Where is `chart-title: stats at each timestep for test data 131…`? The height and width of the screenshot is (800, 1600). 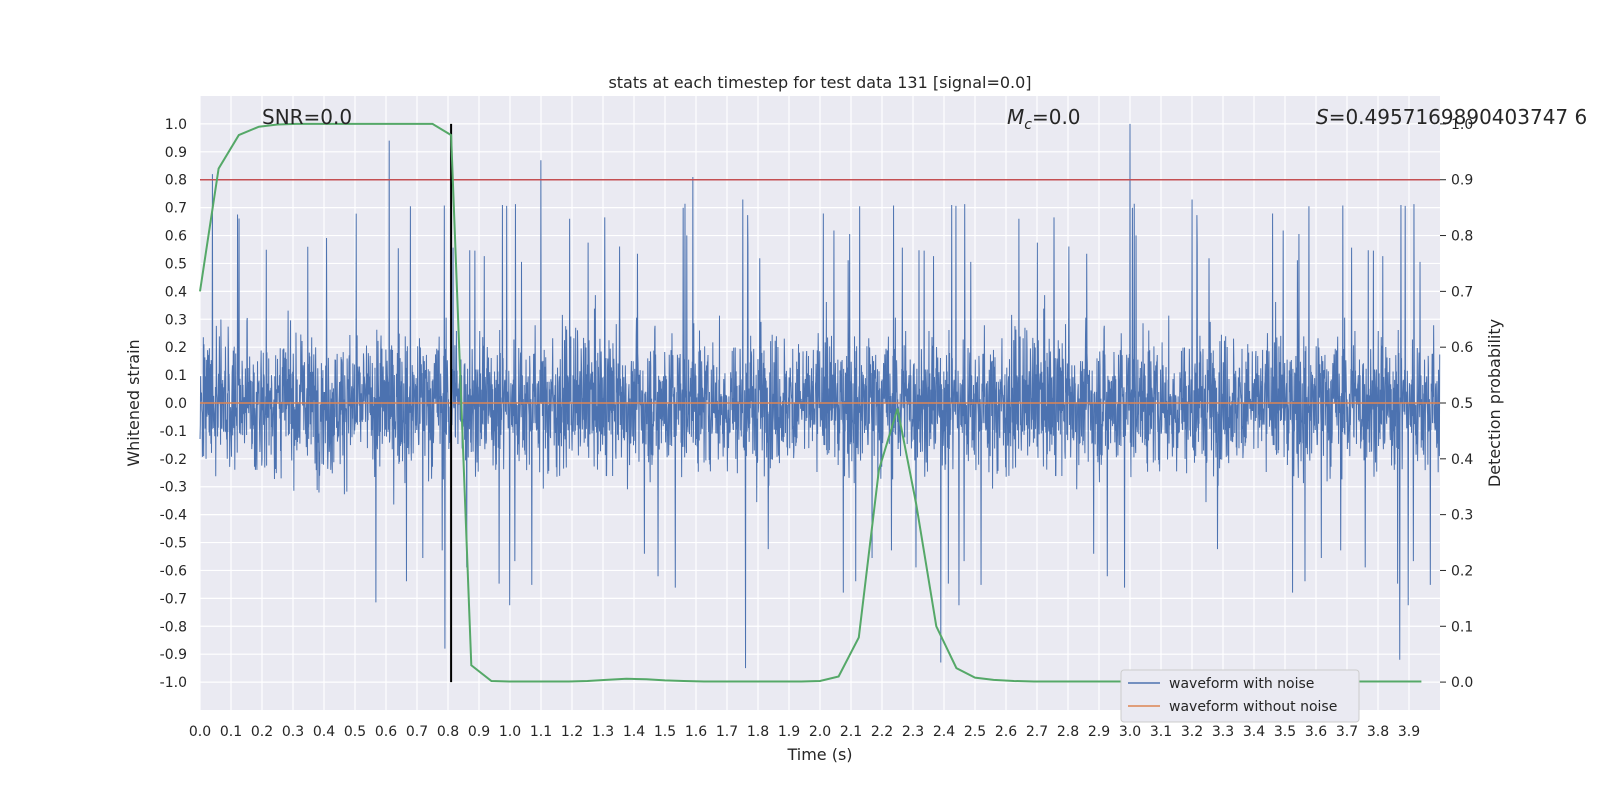
chart-title: stats at each timestep for test data 131… is located at coordinates (819, 82).